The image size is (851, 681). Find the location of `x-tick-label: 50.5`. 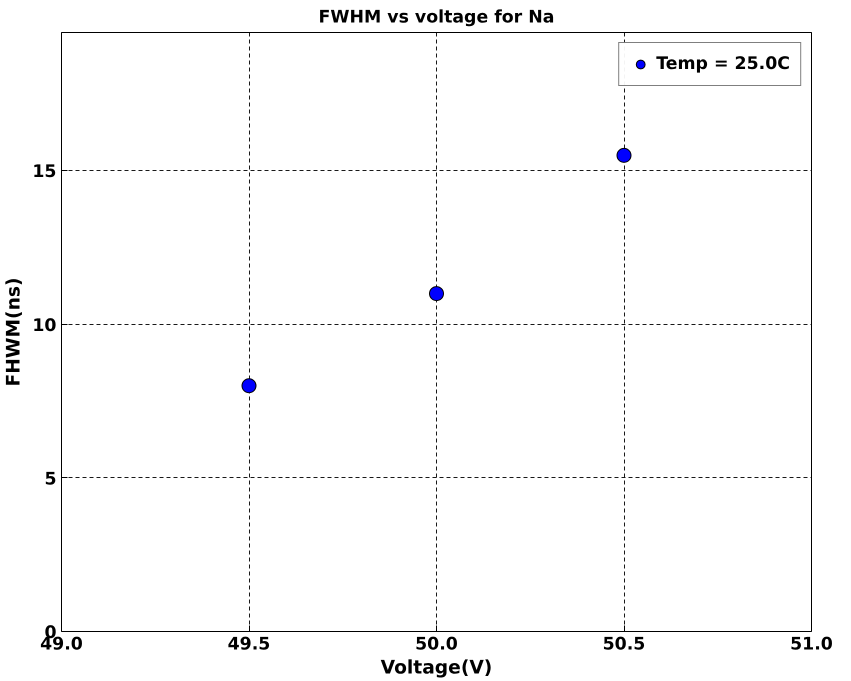

x-tick-label: 50.5 is located at coordinates (624, 644).